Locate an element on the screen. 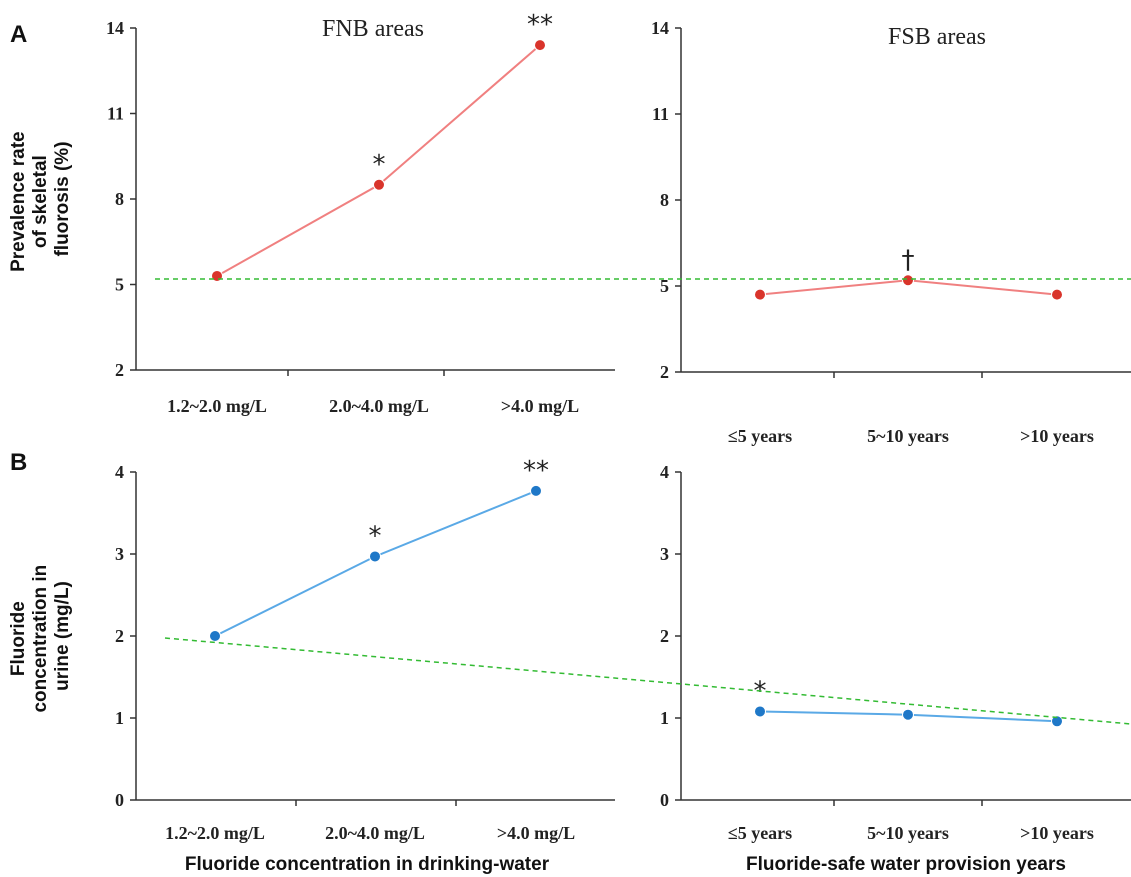 This screenshot has width=1131, height=877. series-line is located at coordinates (375, 563).